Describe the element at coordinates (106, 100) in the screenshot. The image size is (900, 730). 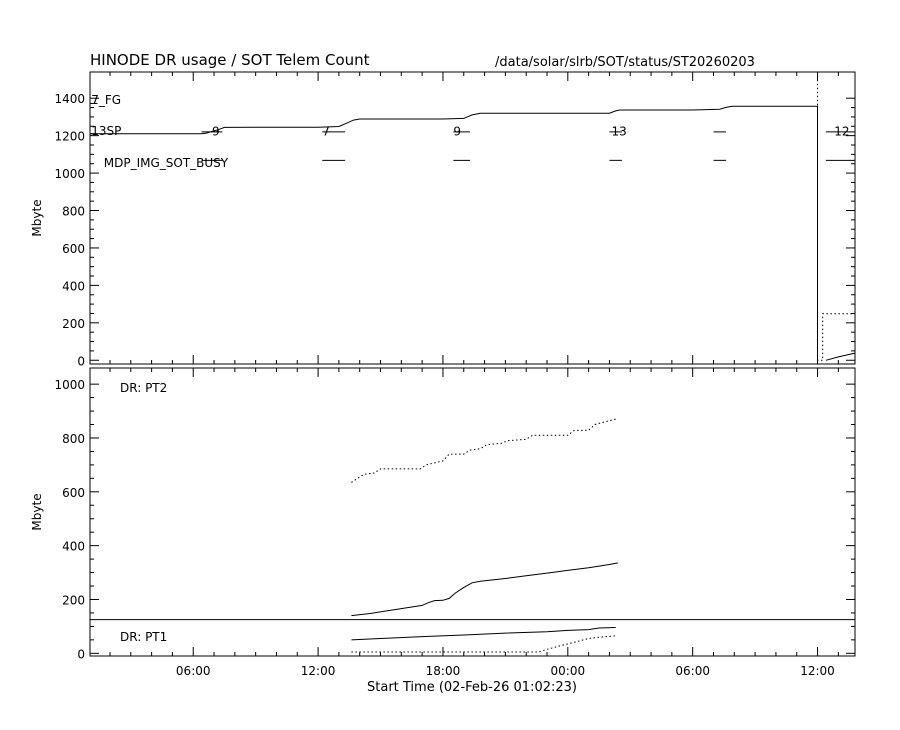
I see `program-marker-label: 7_FG` at that location.